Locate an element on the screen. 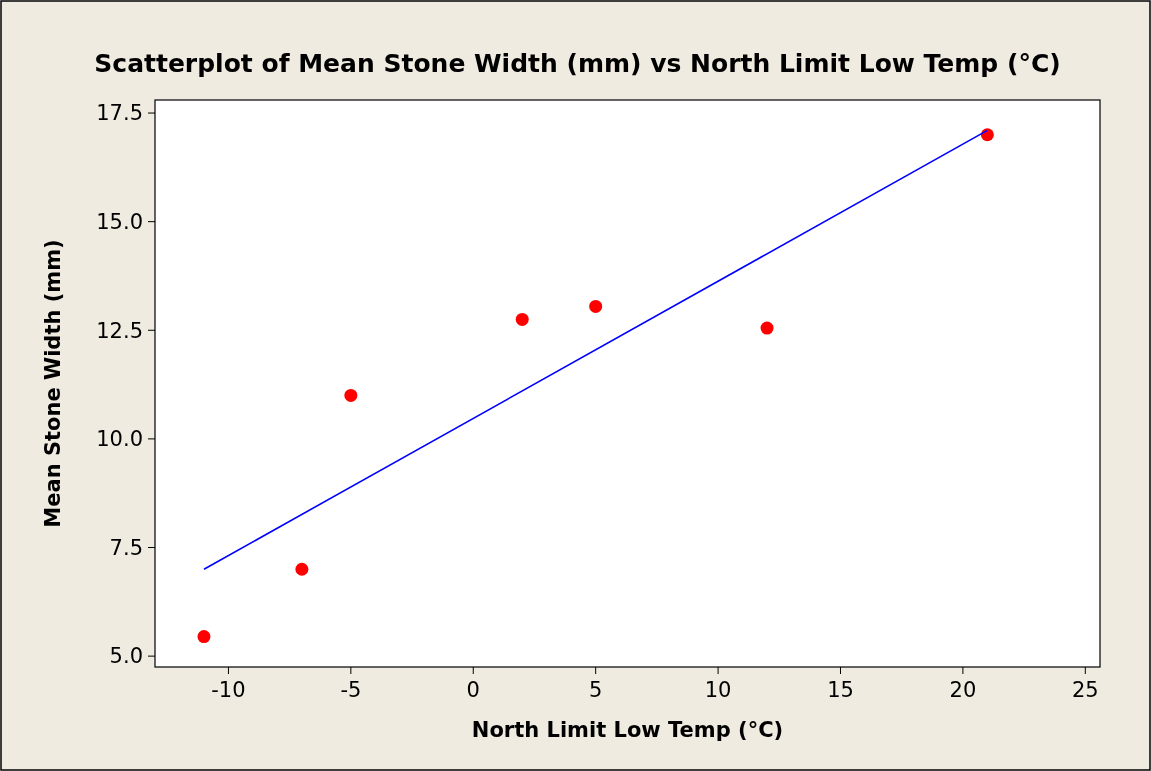  y-tick-label: 15.0 is located at coordinates (119, 222).